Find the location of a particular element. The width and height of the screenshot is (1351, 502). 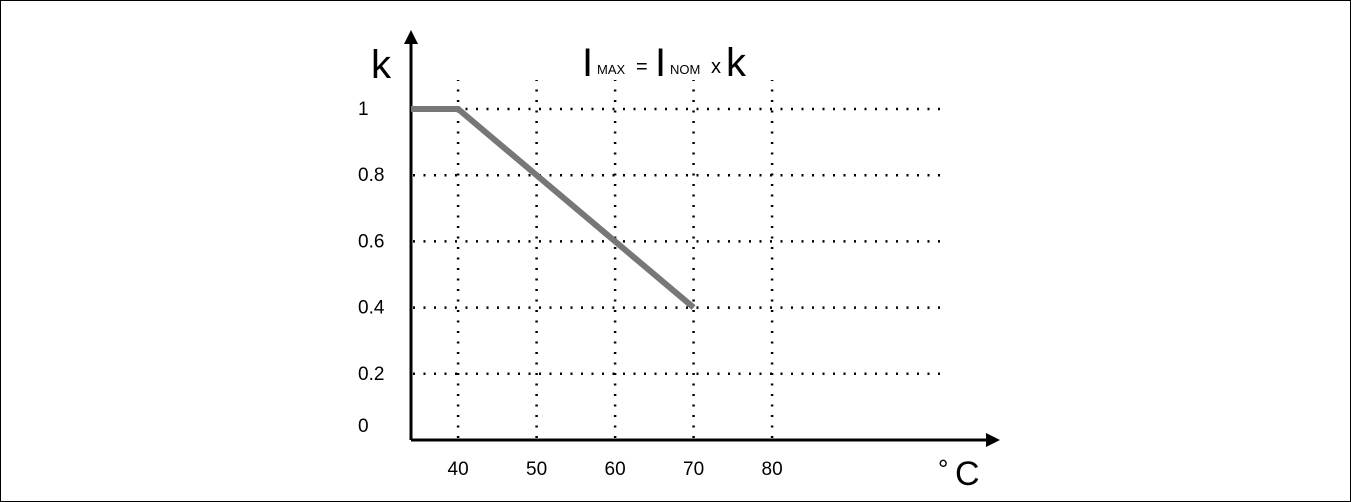

y-tick-label: 0.8 is located at coordinates (371, 175).